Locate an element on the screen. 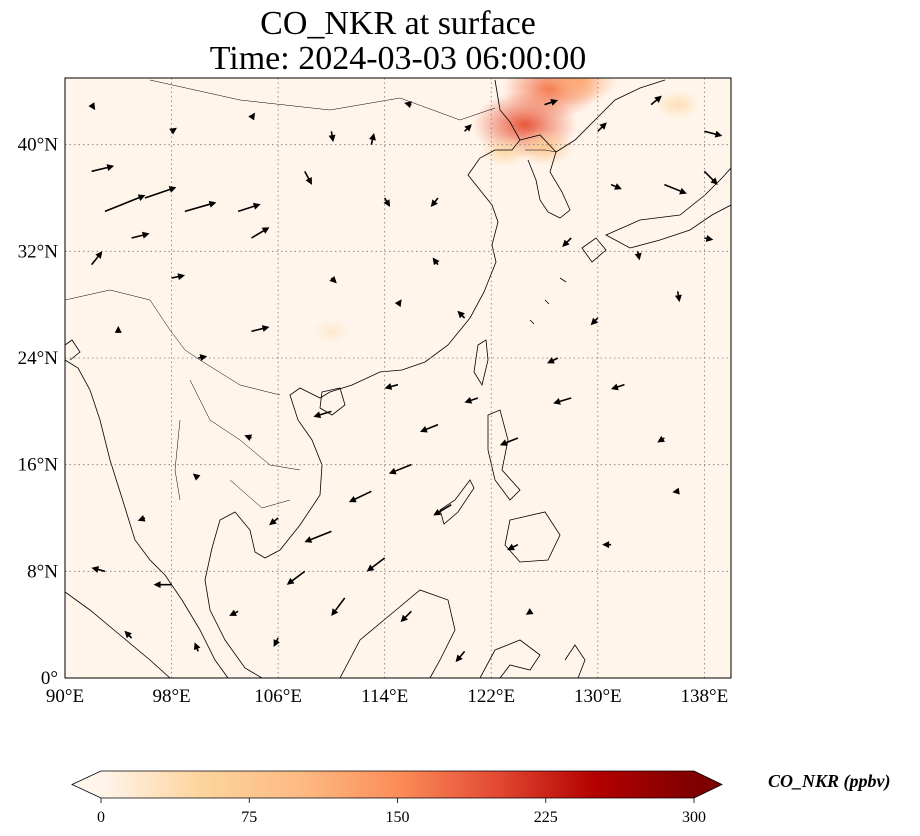  colorbar-tick-label: 225 is located at coordinates (546, 817).